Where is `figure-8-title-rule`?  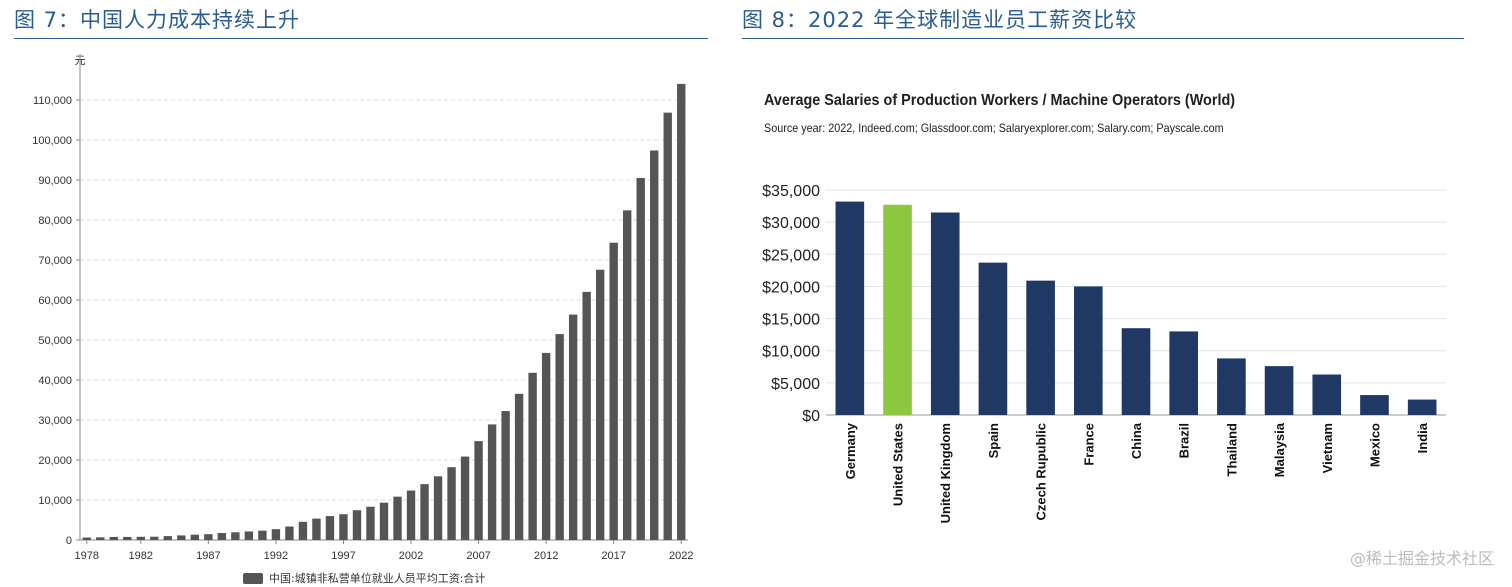 figure-8-title-rule is located at coordinates (1103, 38).